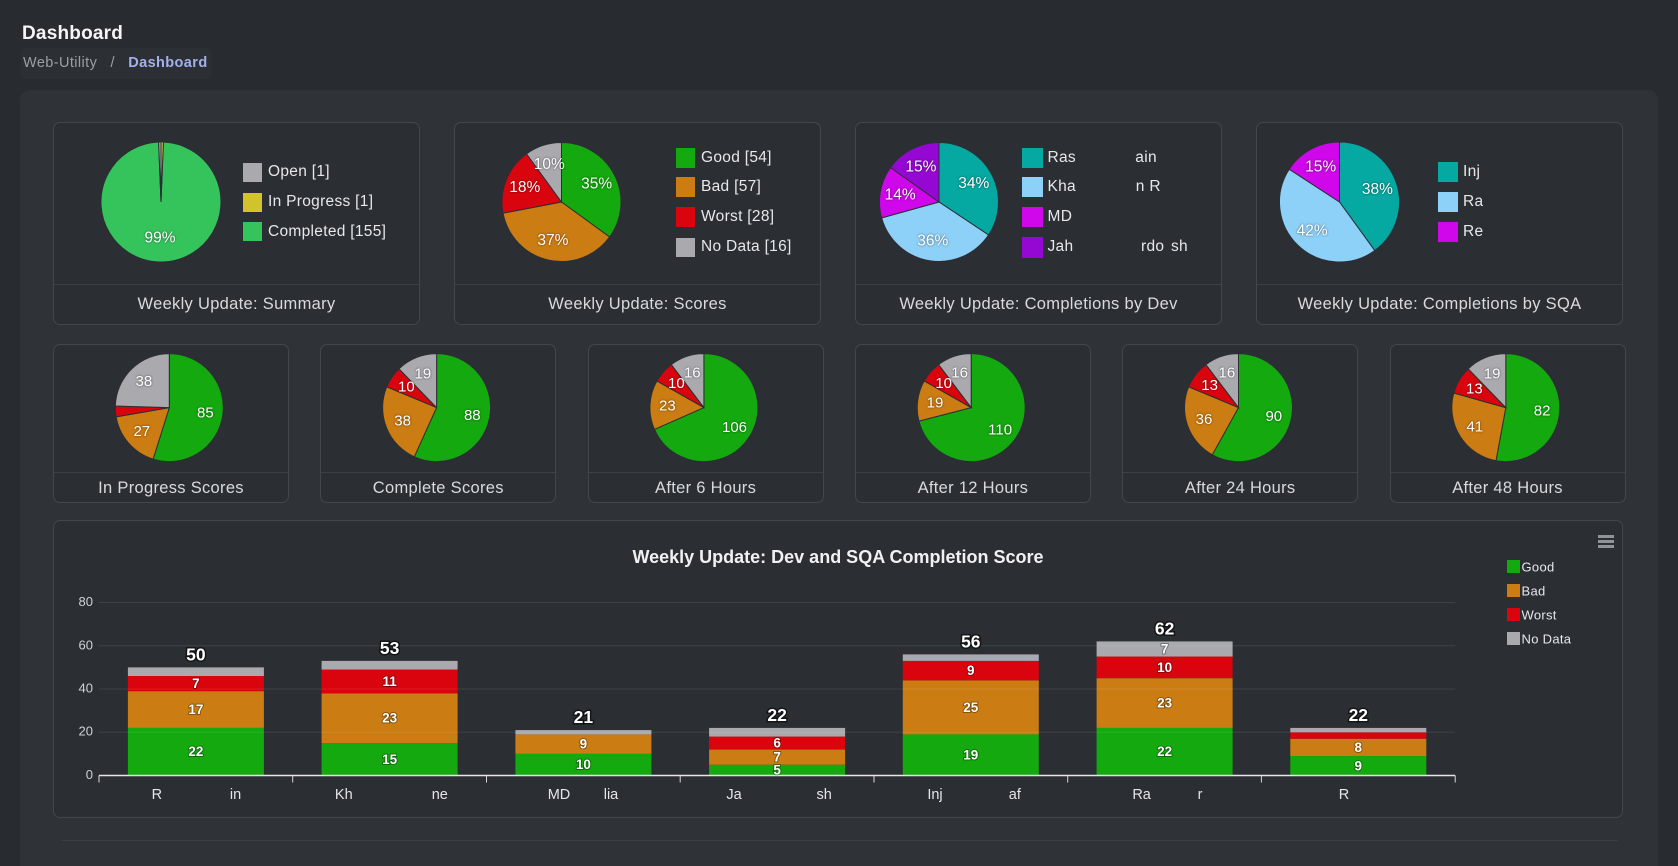 This screenshot has width=1678, height=866. What do you see at coordinates (549, 164) in the screenshot?
I see `svg-text: 10%` at bounding box center [549, 164].